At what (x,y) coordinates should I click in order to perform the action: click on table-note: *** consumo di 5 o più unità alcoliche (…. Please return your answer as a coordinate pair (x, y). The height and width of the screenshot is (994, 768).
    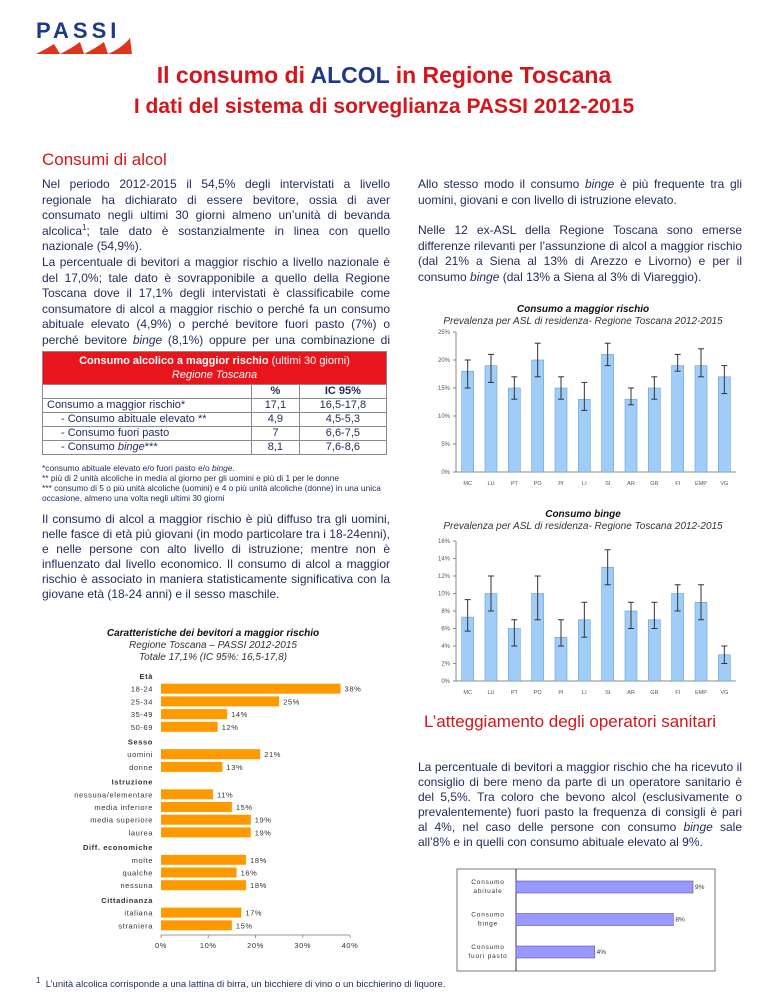
    Looking at the image, I should click on (217, 493).